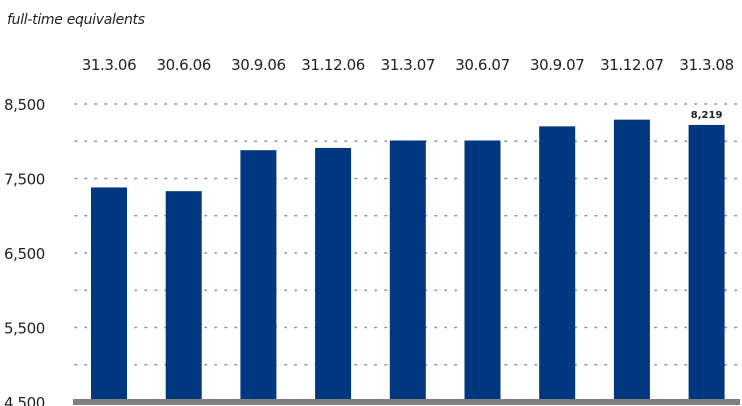 The image size is (742, 406). What do you see at coordinates (24, 400) in the screenshot?
I see `y-tick-label: 4,500` at bounding box center [24, 400].